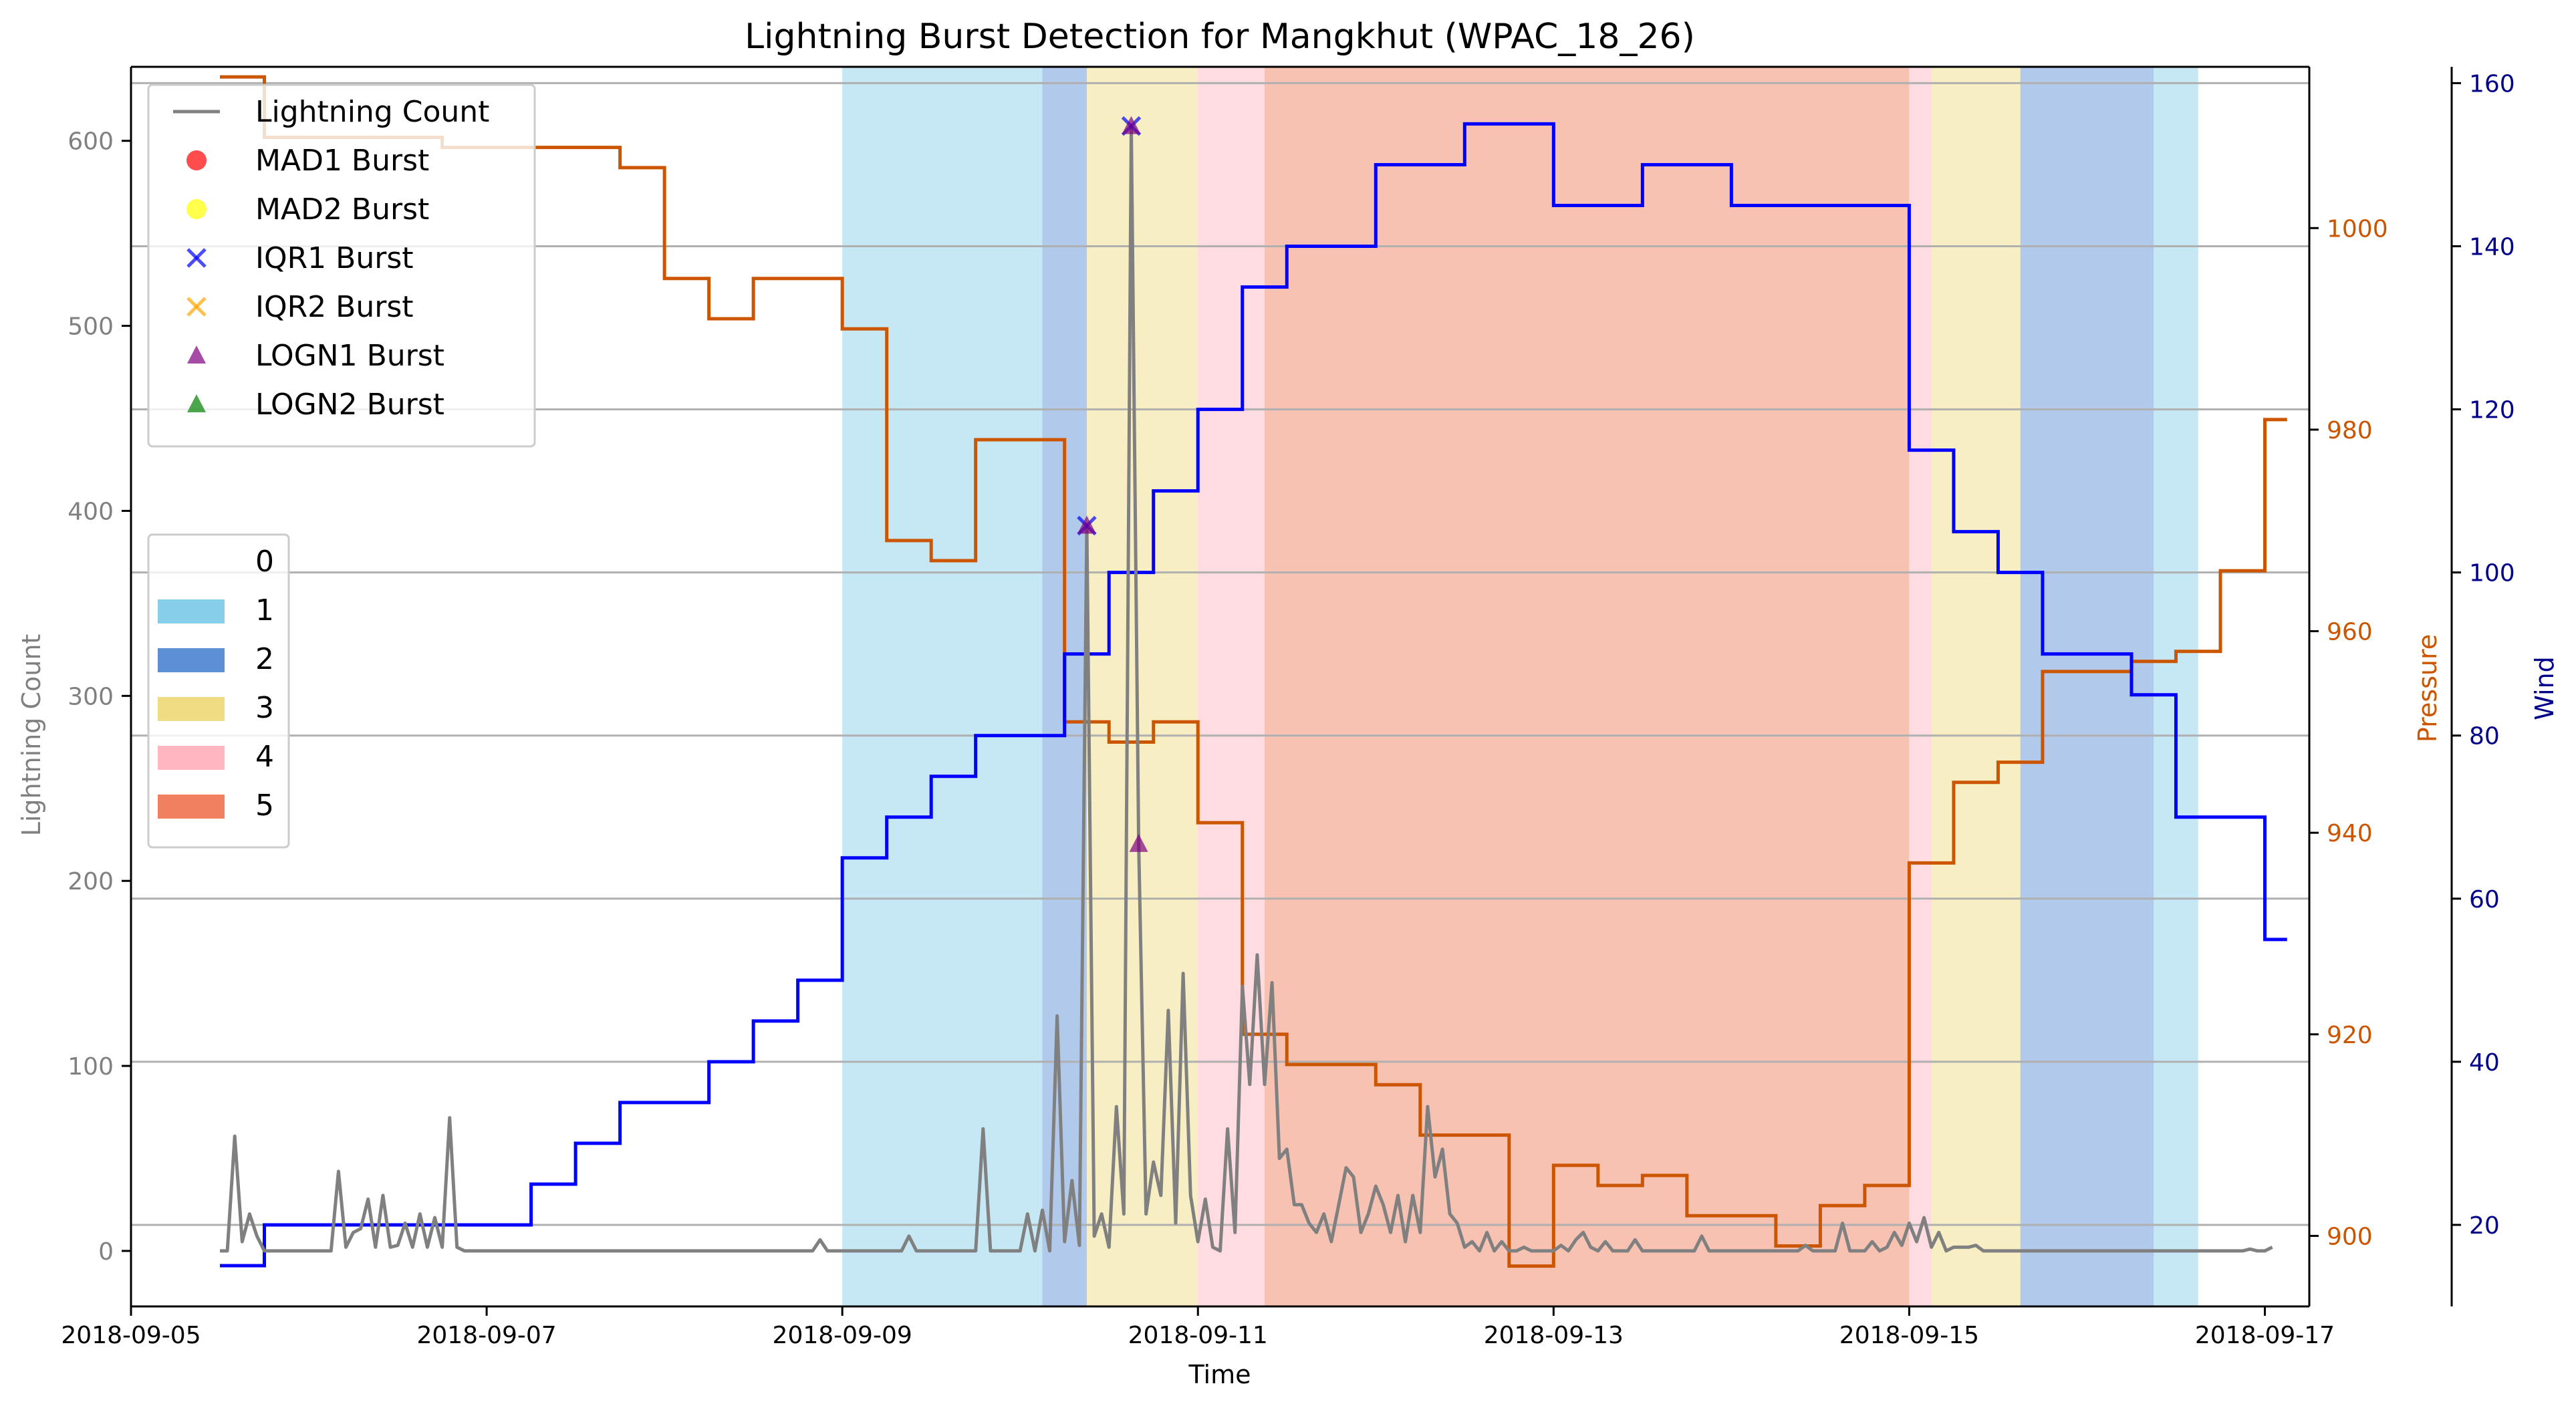 The height and width of the screenshot is (1408, 2576). I want to click on mad1-burst-legend-swatch, so click(197, 160).